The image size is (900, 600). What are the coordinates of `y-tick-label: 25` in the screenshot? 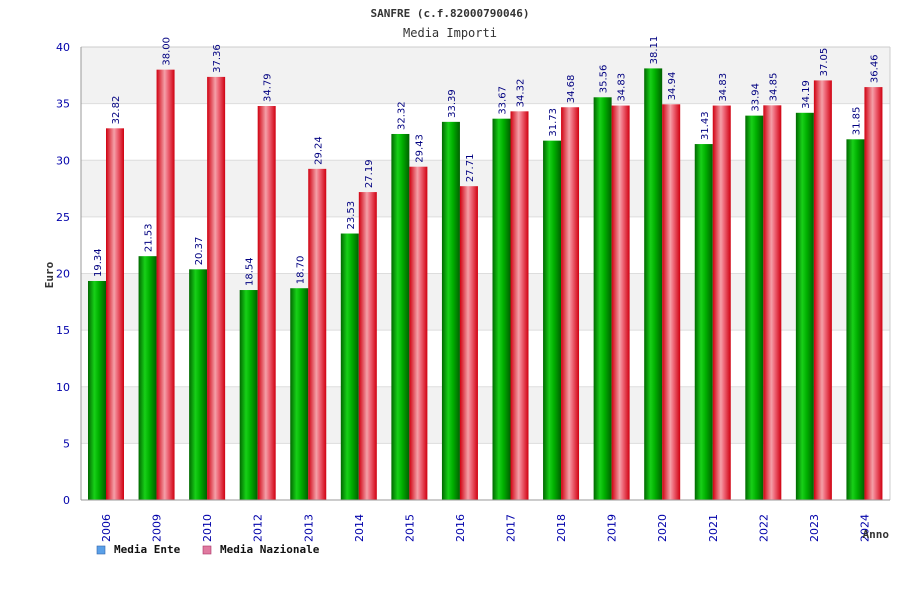 It's located at (63, 217).